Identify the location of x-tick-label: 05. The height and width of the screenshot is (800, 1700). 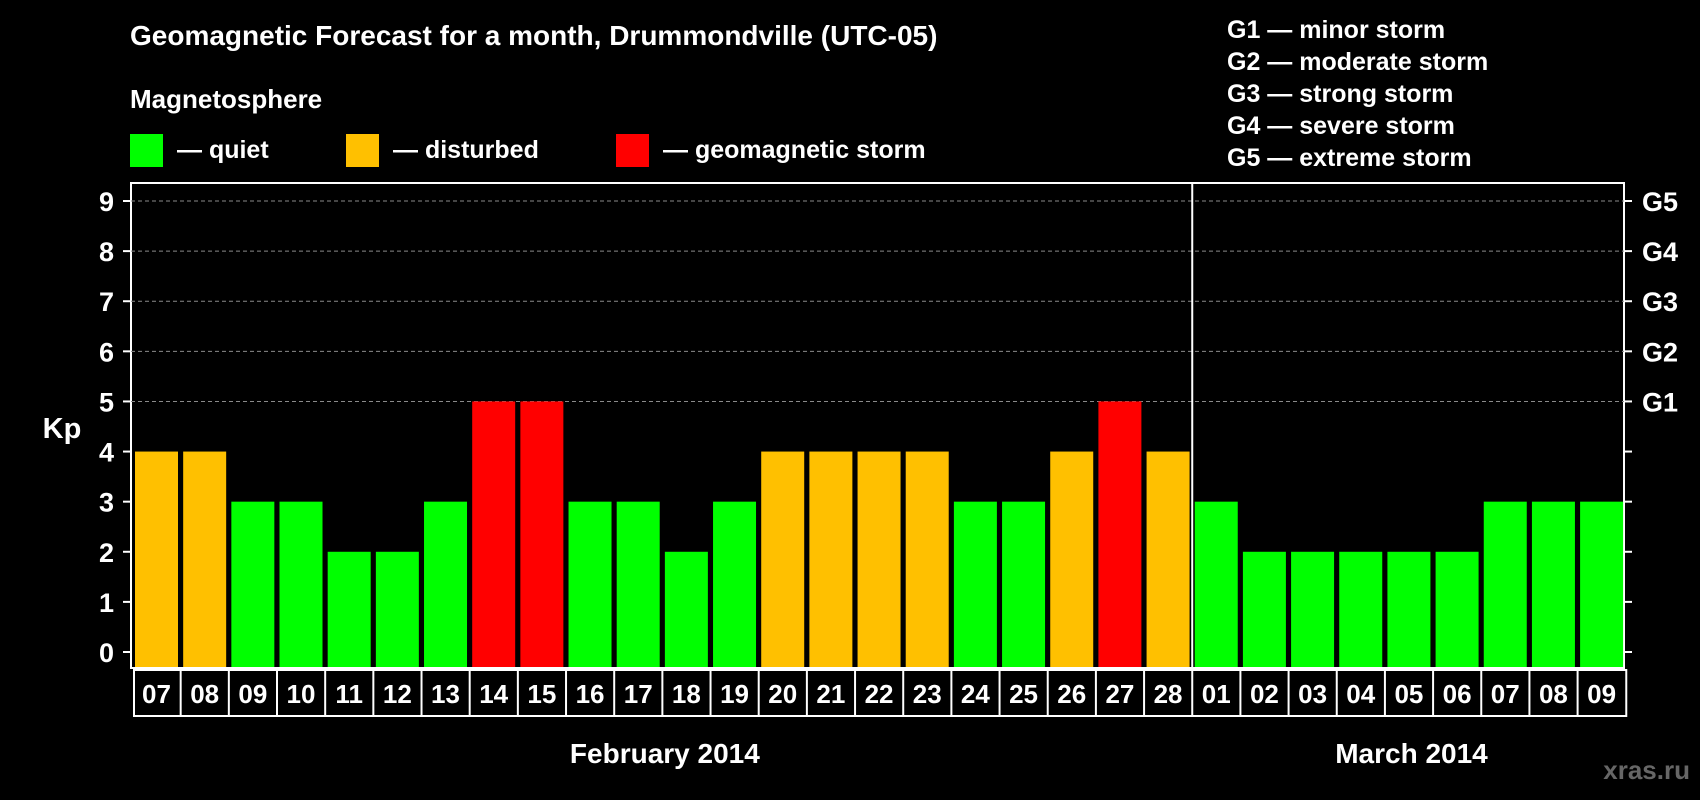
(1408, 694).